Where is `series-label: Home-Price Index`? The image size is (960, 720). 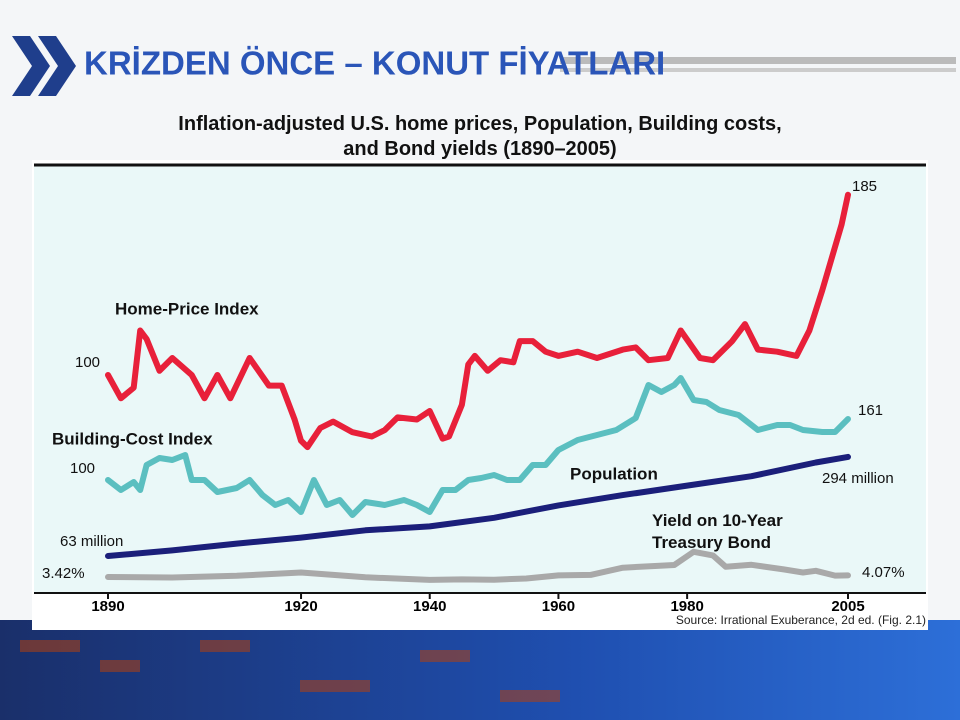
series-label: Home-Price Index is located at coordinates (187, 308).